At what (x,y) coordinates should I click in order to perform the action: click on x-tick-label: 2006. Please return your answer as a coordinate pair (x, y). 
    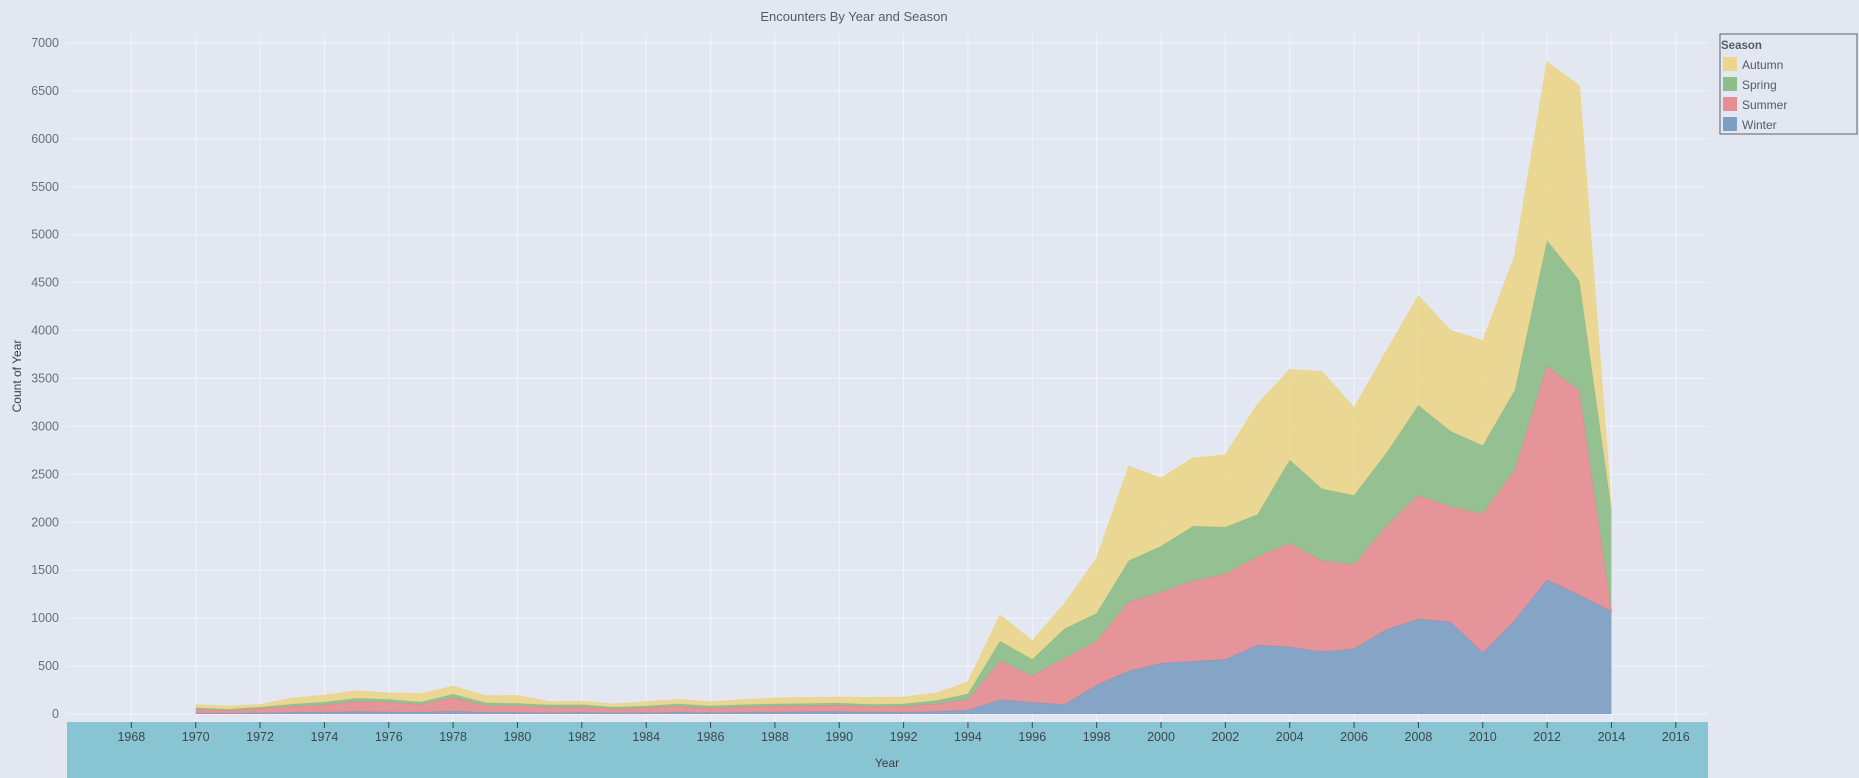
    Looking at the image, I should click on (1354, 737).